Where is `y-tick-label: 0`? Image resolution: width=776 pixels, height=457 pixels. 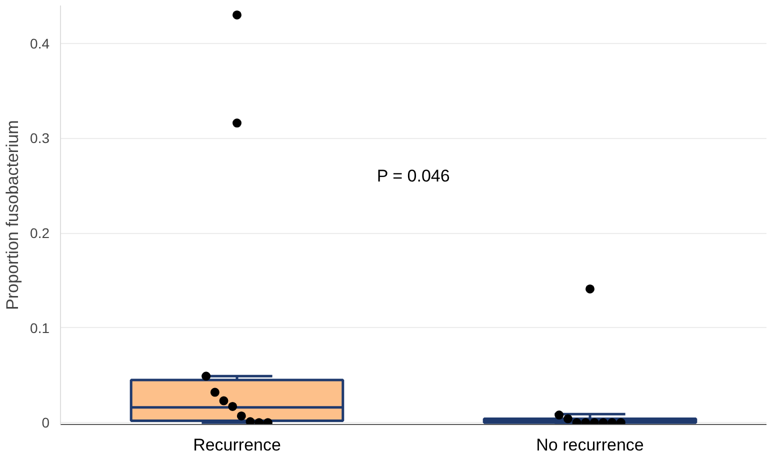 y-tick-label: 0 is located at coordinates (46, 422).